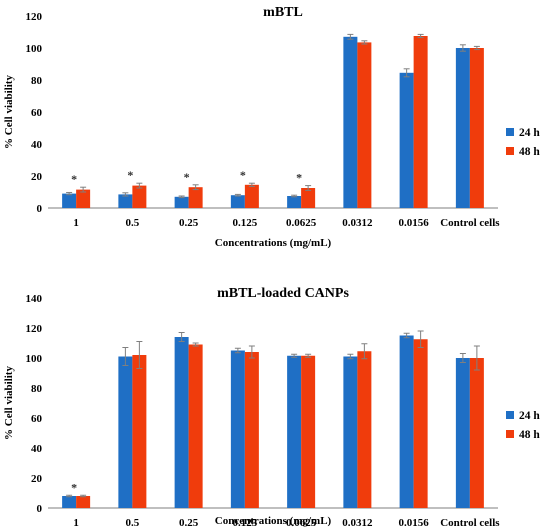 The image size is (550, 527). What do you see at coordinates (283, 293) in the screenshot?
I see `chart-title: mBTL-loaded CANPs` at bounding box center [283, 293].